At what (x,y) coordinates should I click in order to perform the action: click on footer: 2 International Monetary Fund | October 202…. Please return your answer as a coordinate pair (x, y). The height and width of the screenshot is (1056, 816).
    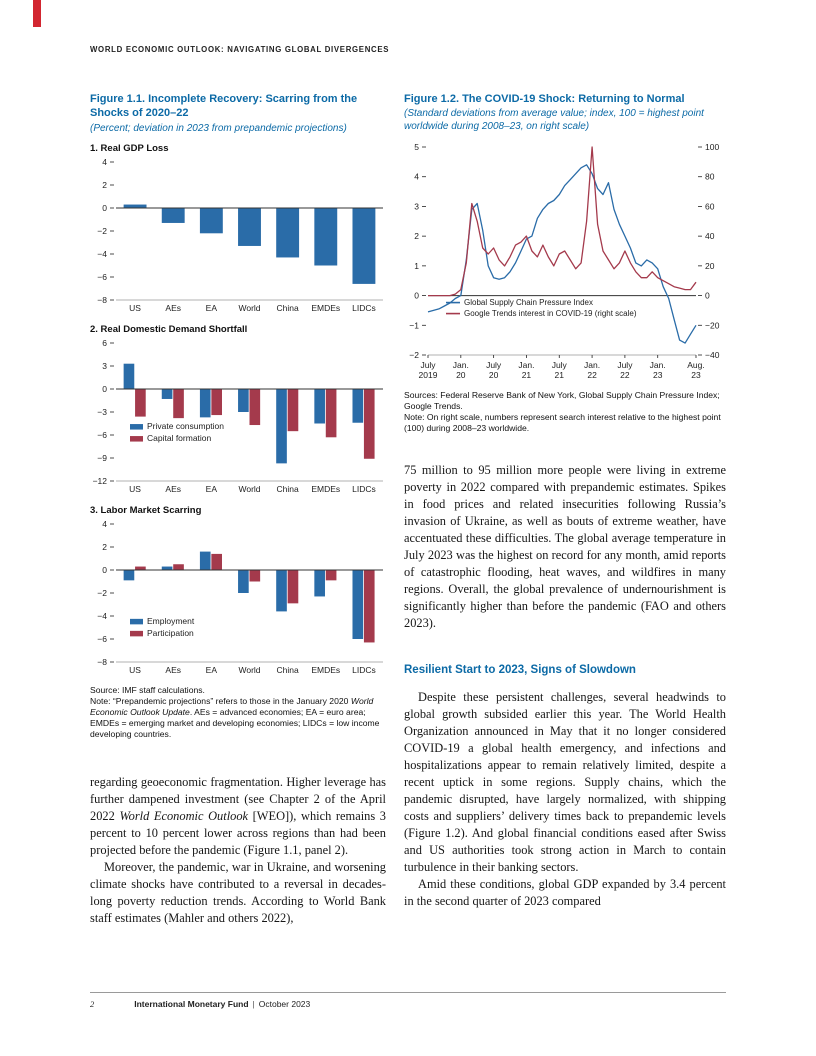
    Looking at the image, I should click on (200, 1004).